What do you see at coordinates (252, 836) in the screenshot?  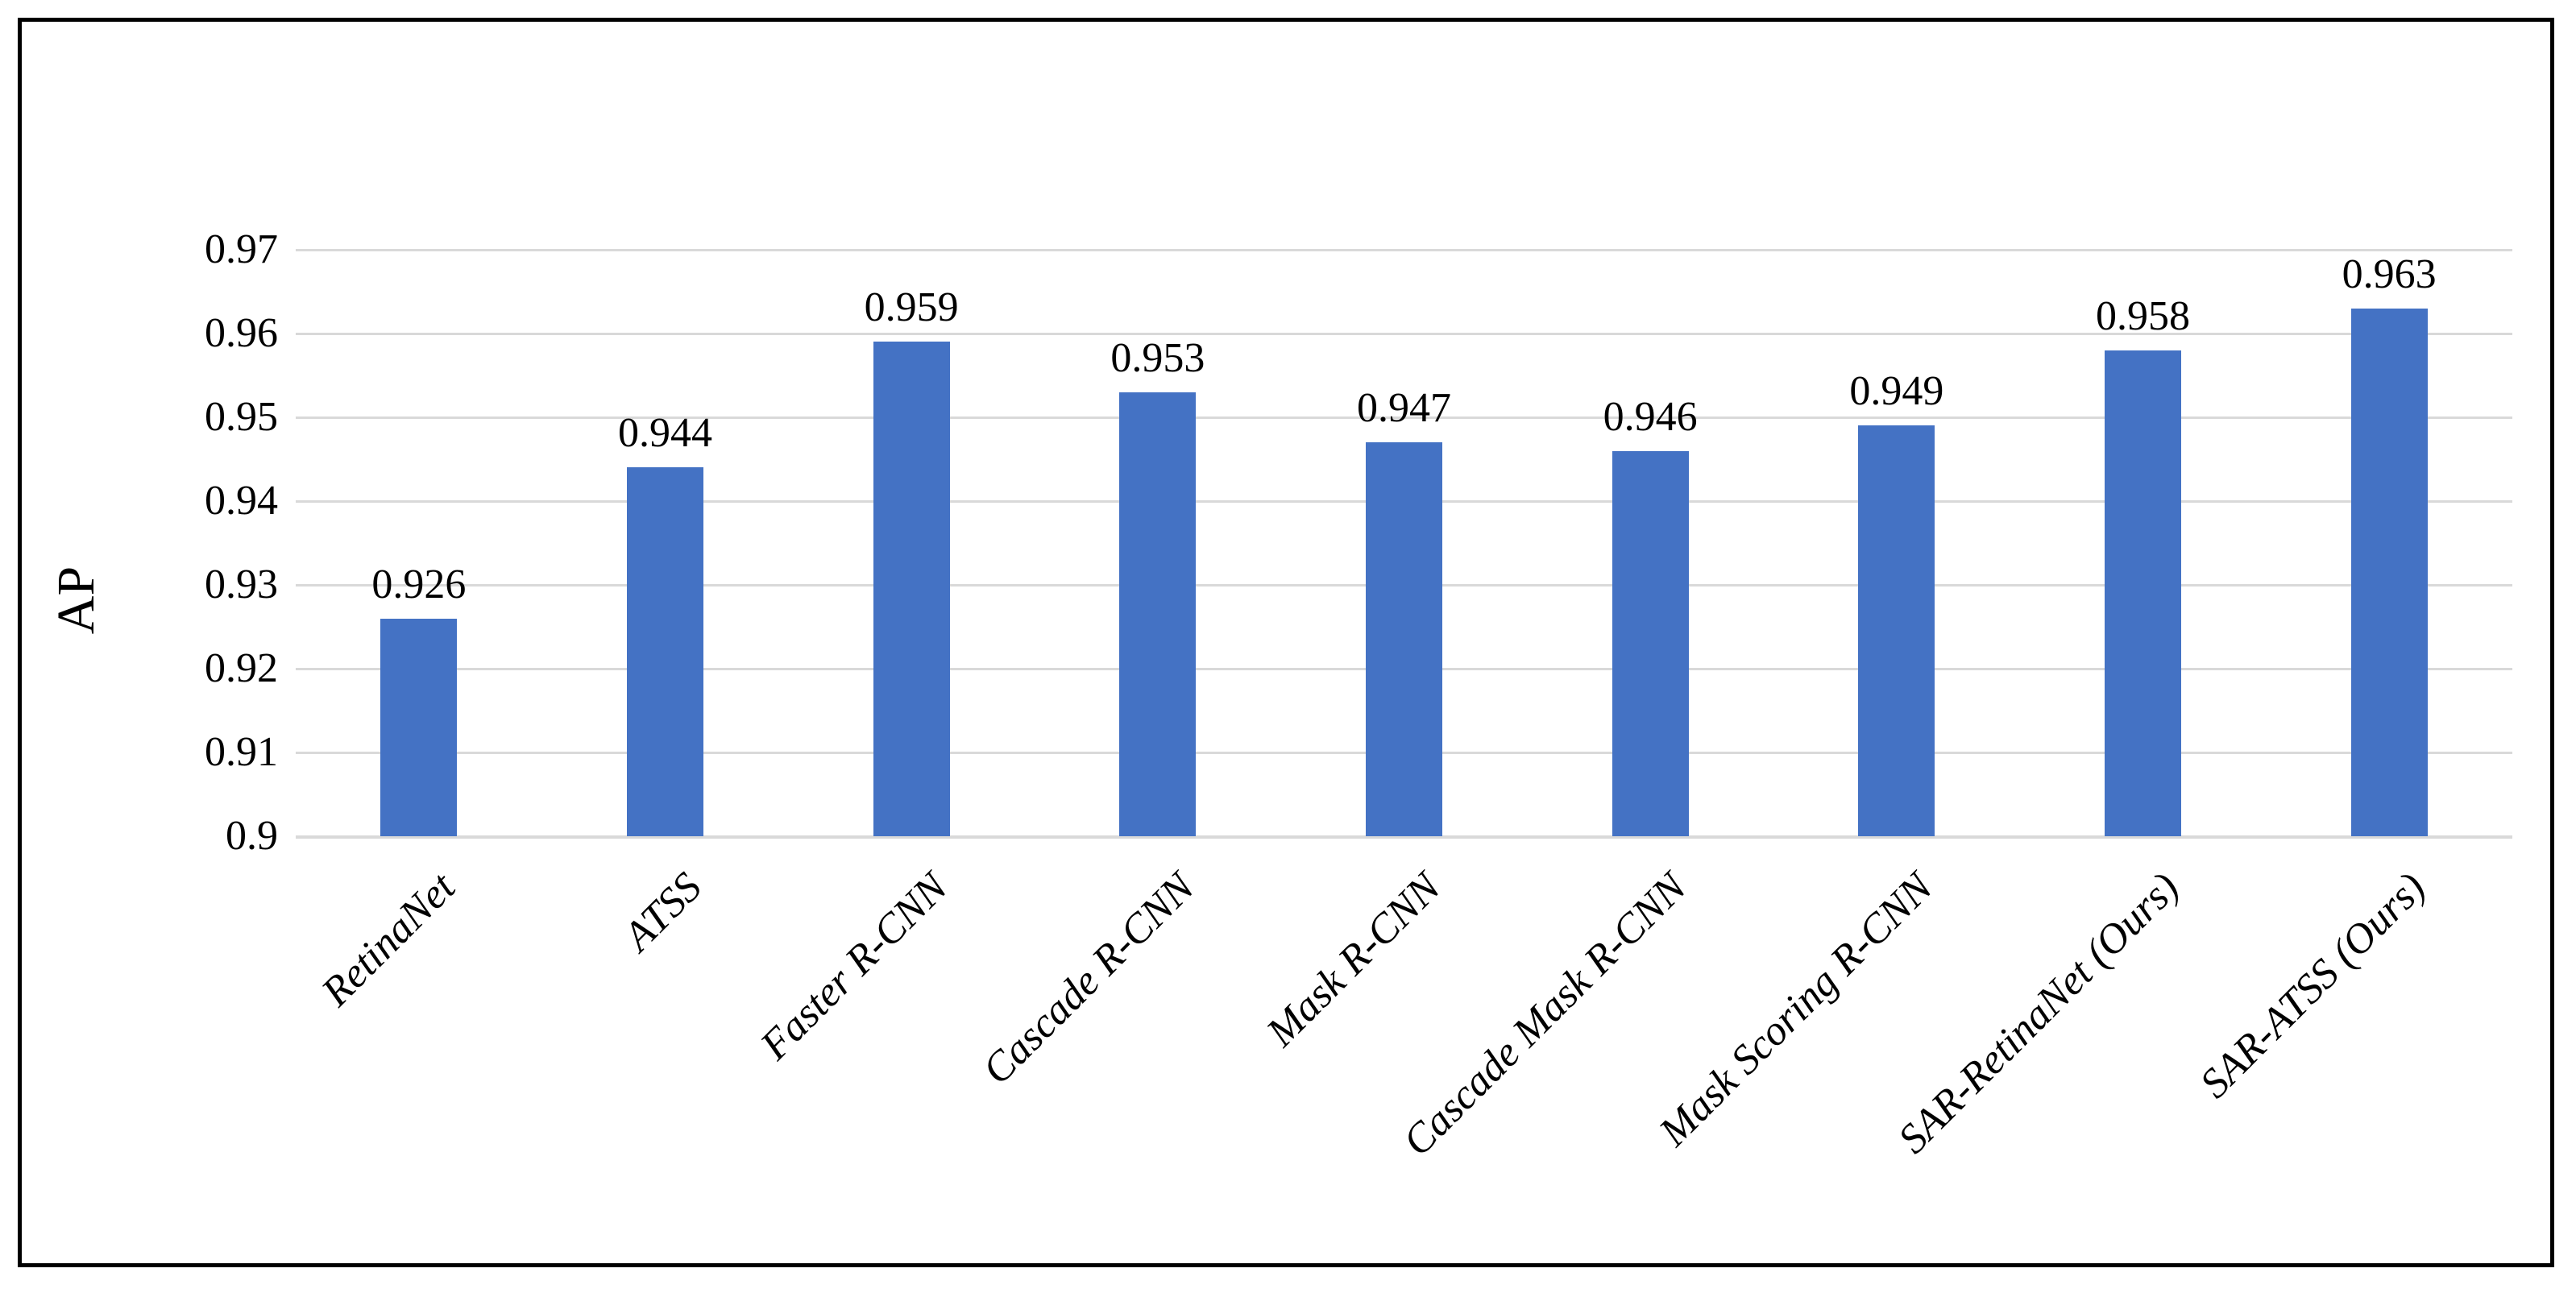 I see `y-tick-label-0.9: 0.9` at bounding box center [252, 836].